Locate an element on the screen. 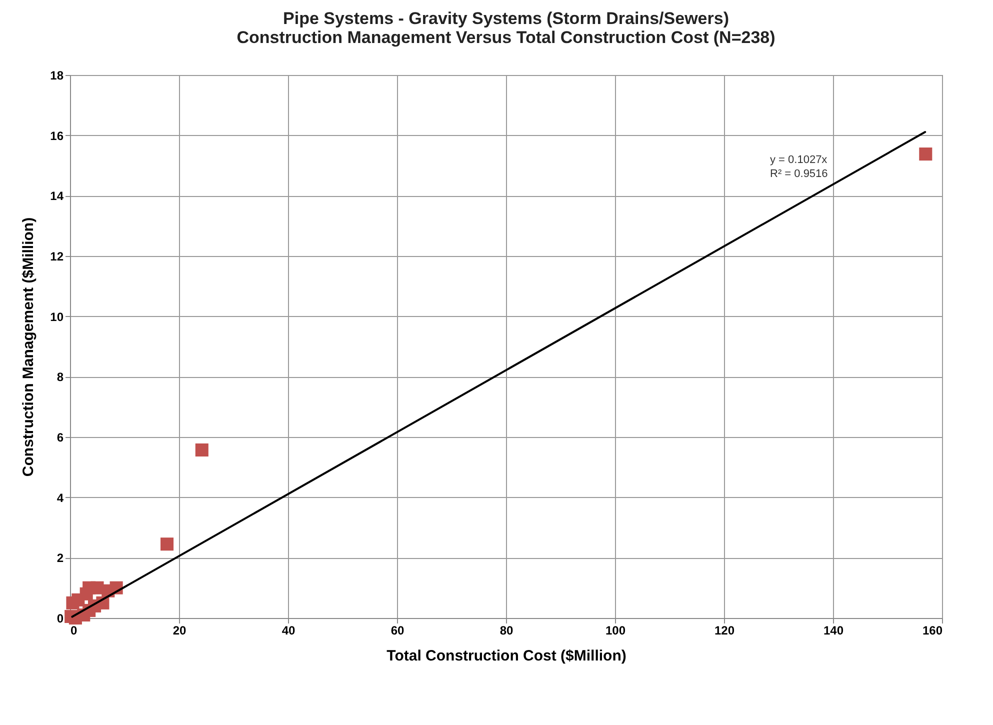 This screenshot has width=993, height=725. x-tick-label: 100 is located at coordinates (615, 631).